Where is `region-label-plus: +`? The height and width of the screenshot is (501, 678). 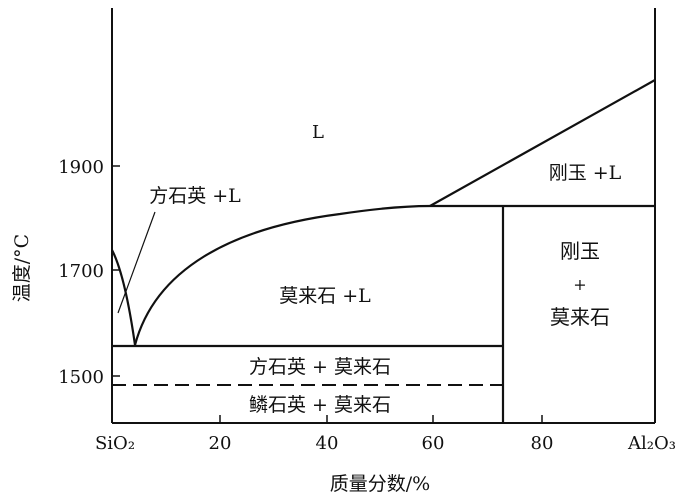 region-label-plus: + is located at coordinates (579, 284).